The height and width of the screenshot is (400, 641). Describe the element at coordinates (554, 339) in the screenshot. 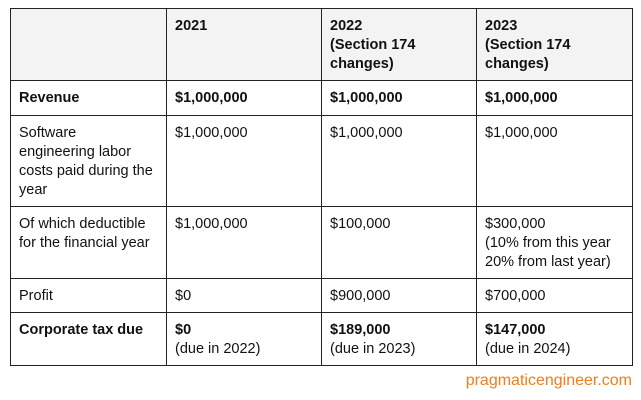

I see `table-cell: $147,000 (due in 2024)` at that location.